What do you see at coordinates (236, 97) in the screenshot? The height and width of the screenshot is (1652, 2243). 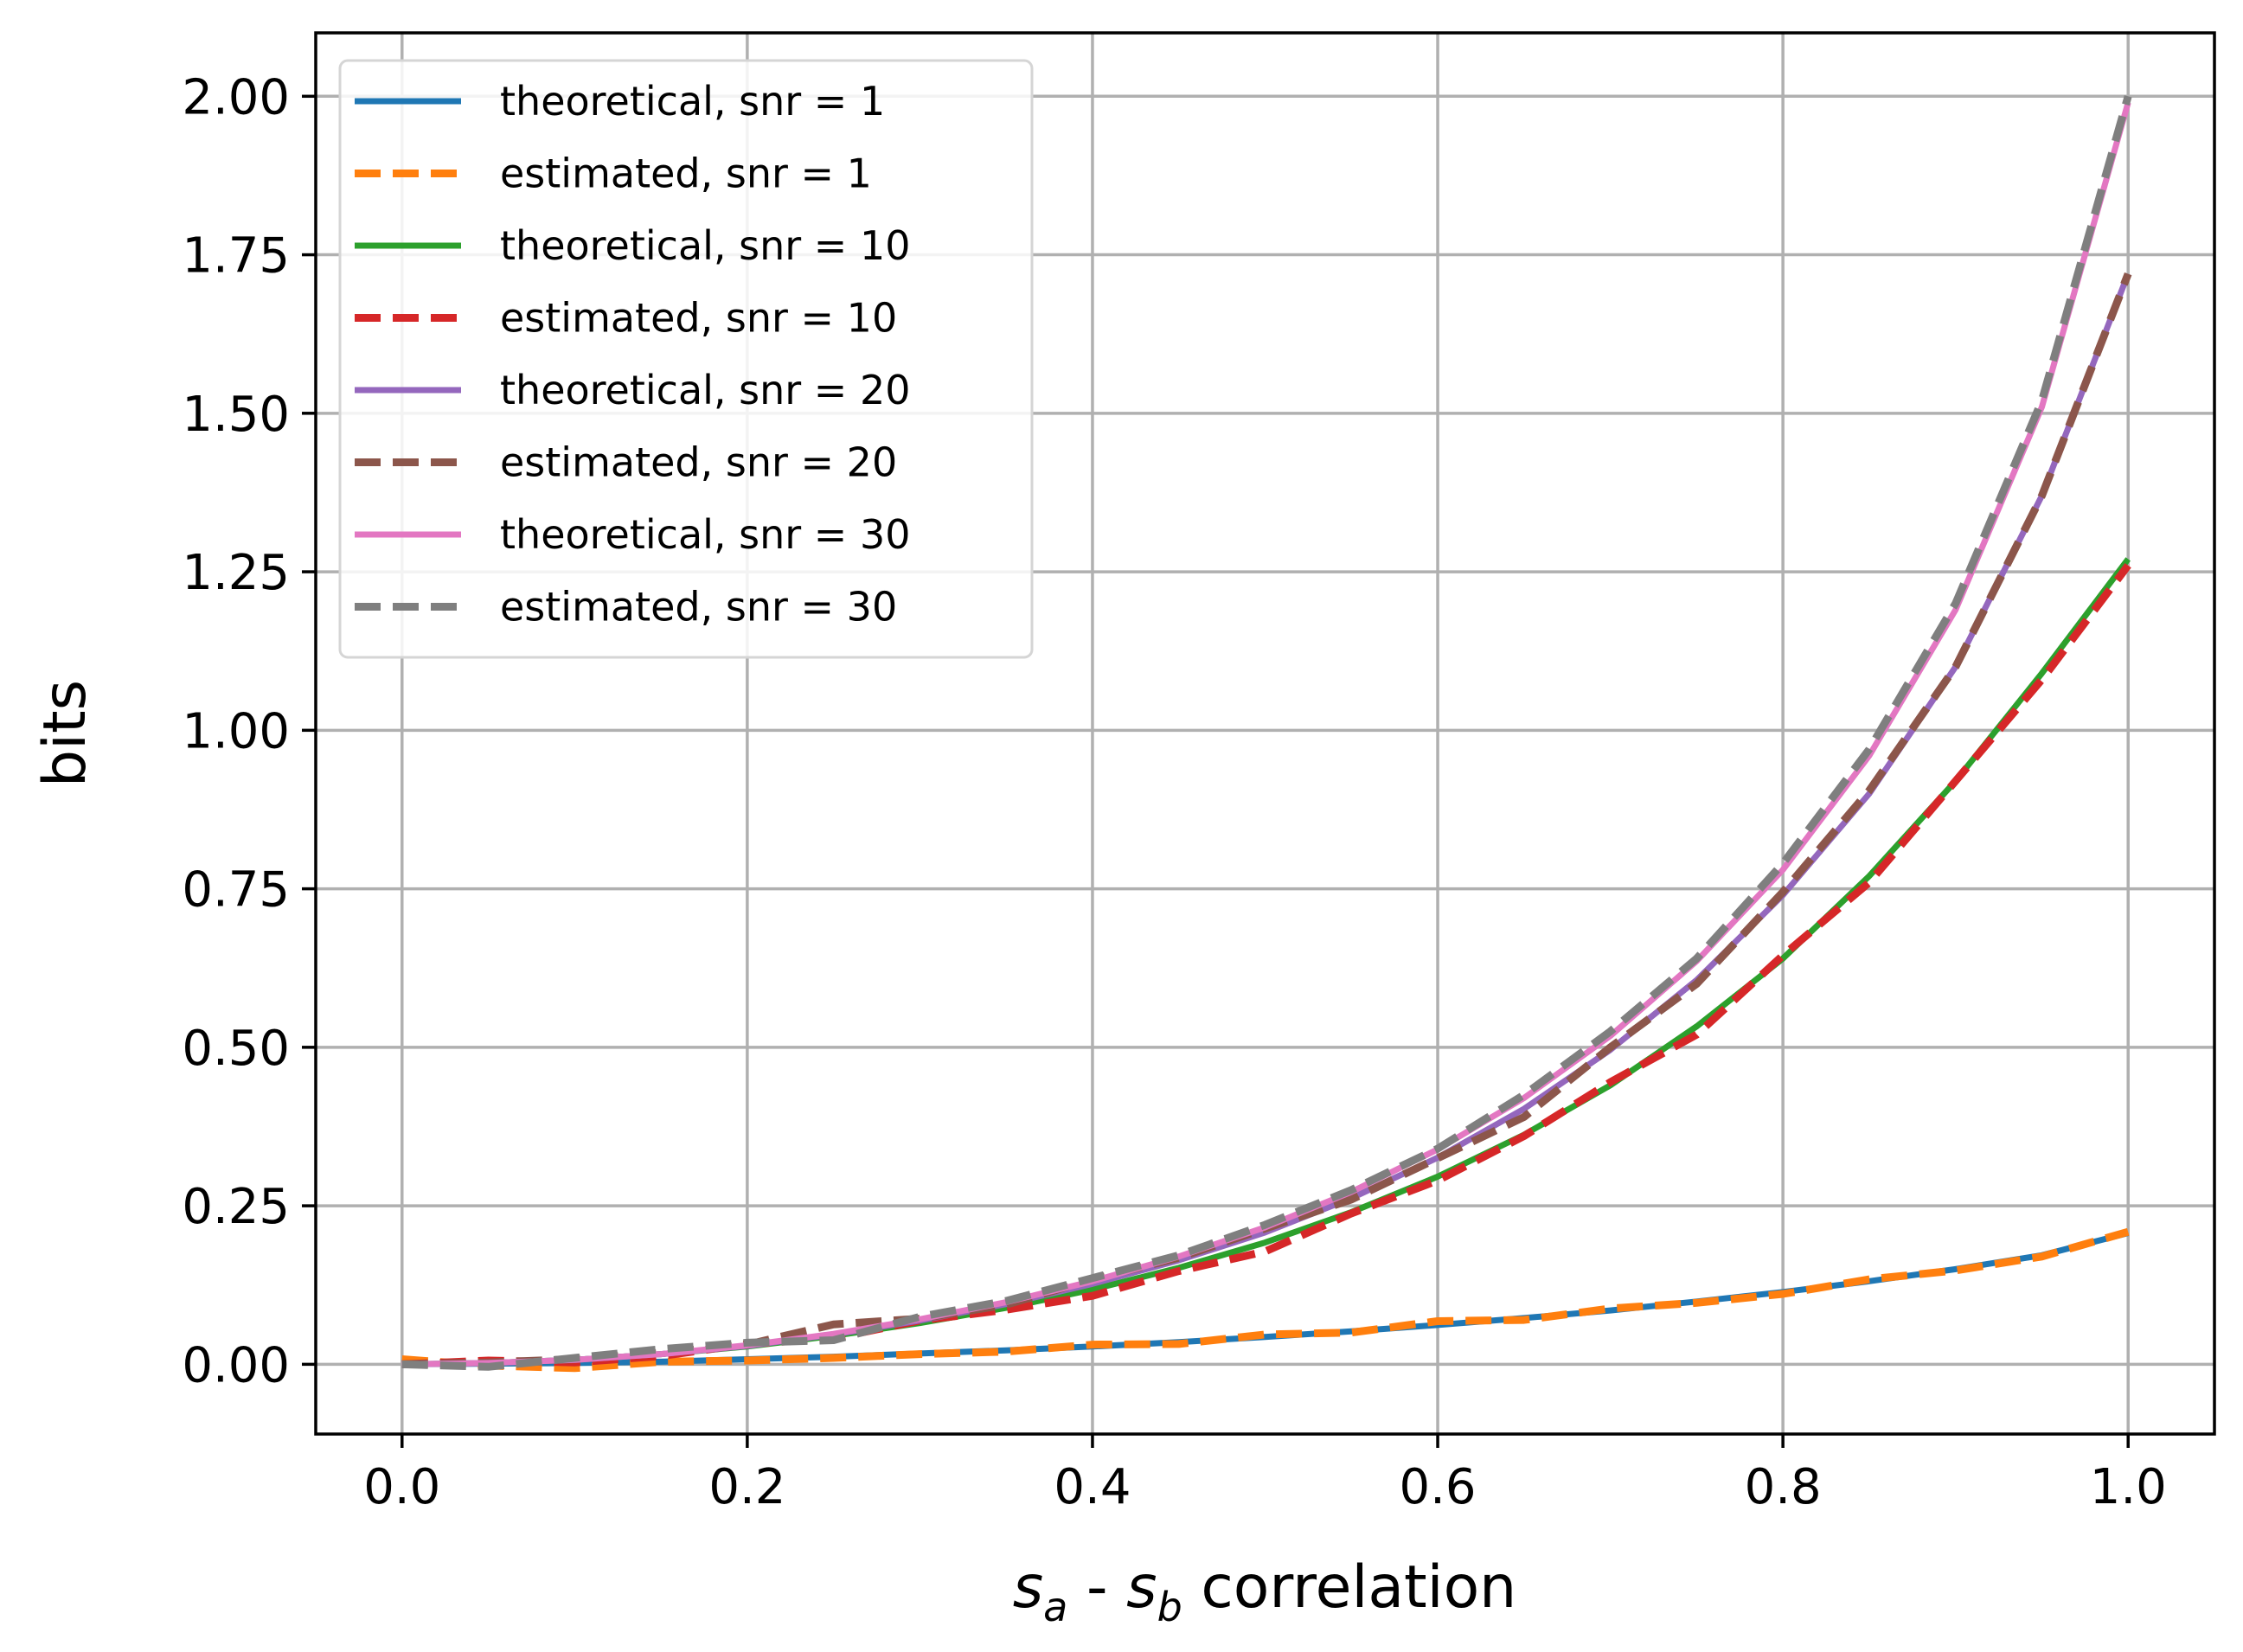 I see `y-tick-label: 2.00` at bounding box center [236, 97].